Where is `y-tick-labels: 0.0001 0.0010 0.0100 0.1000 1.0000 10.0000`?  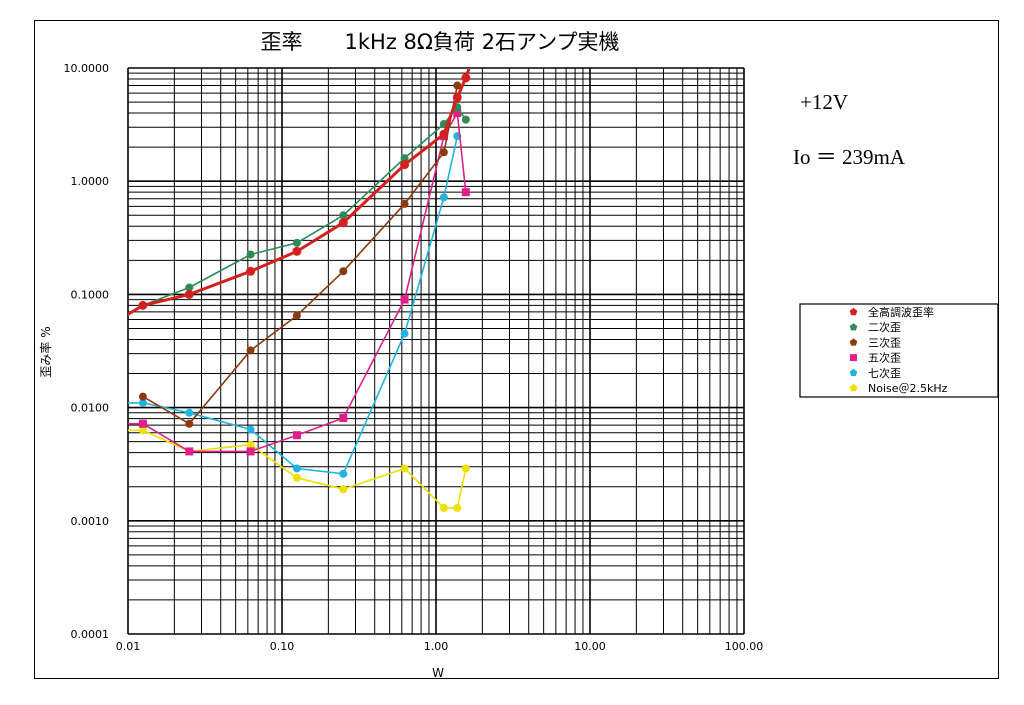
y-tick-labels: 0.0001 0.0010 0.0100 0.1000 1.0000 10.0000 is located at coordinates (87, 351).